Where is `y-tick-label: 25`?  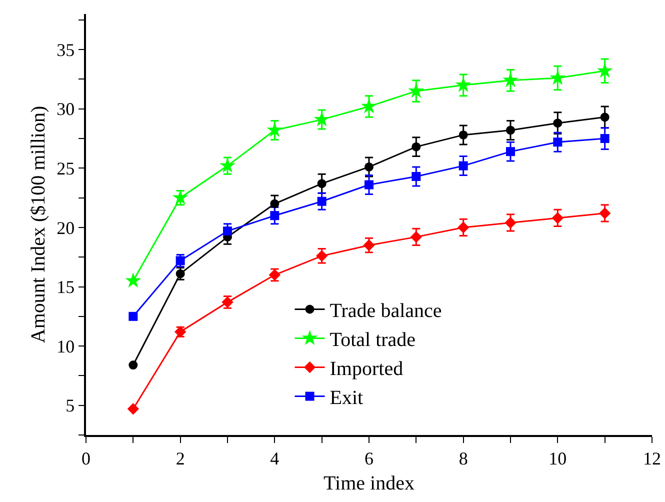 y-tick-label: 25 is located at coordinates (65, 168).